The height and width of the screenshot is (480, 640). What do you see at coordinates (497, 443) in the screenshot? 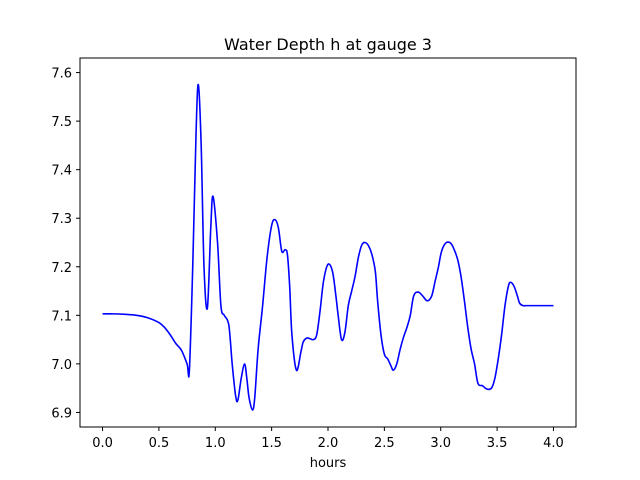
I see `x-tick-label: 3.5` at bounding box center [497, 443].